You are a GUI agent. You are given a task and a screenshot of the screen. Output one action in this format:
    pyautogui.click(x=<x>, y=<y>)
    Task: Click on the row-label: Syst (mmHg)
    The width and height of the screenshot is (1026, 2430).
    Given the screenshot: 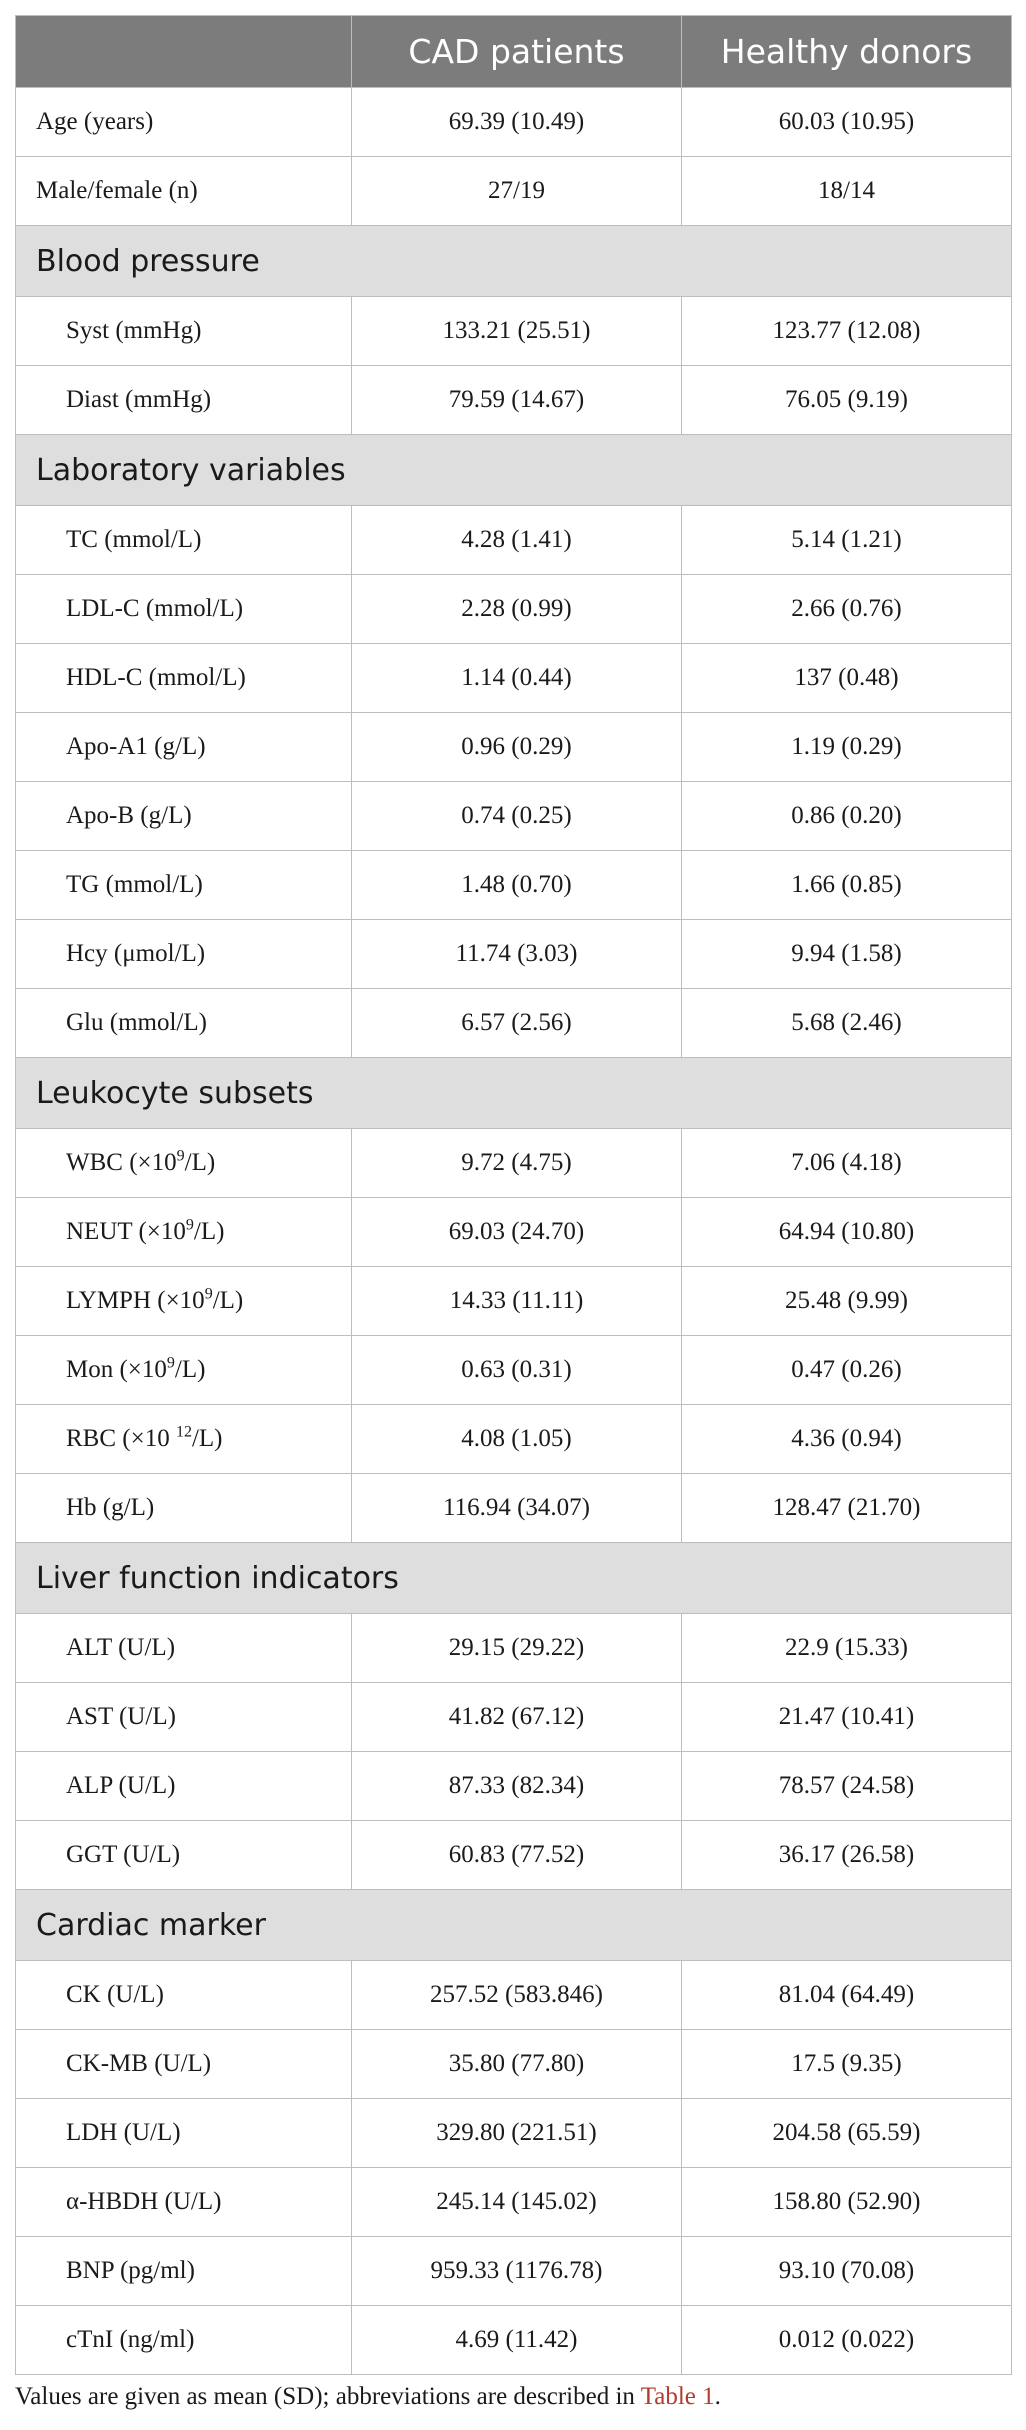 What is the action you would take?
    pyautogui.click(x=183, y=331)
    